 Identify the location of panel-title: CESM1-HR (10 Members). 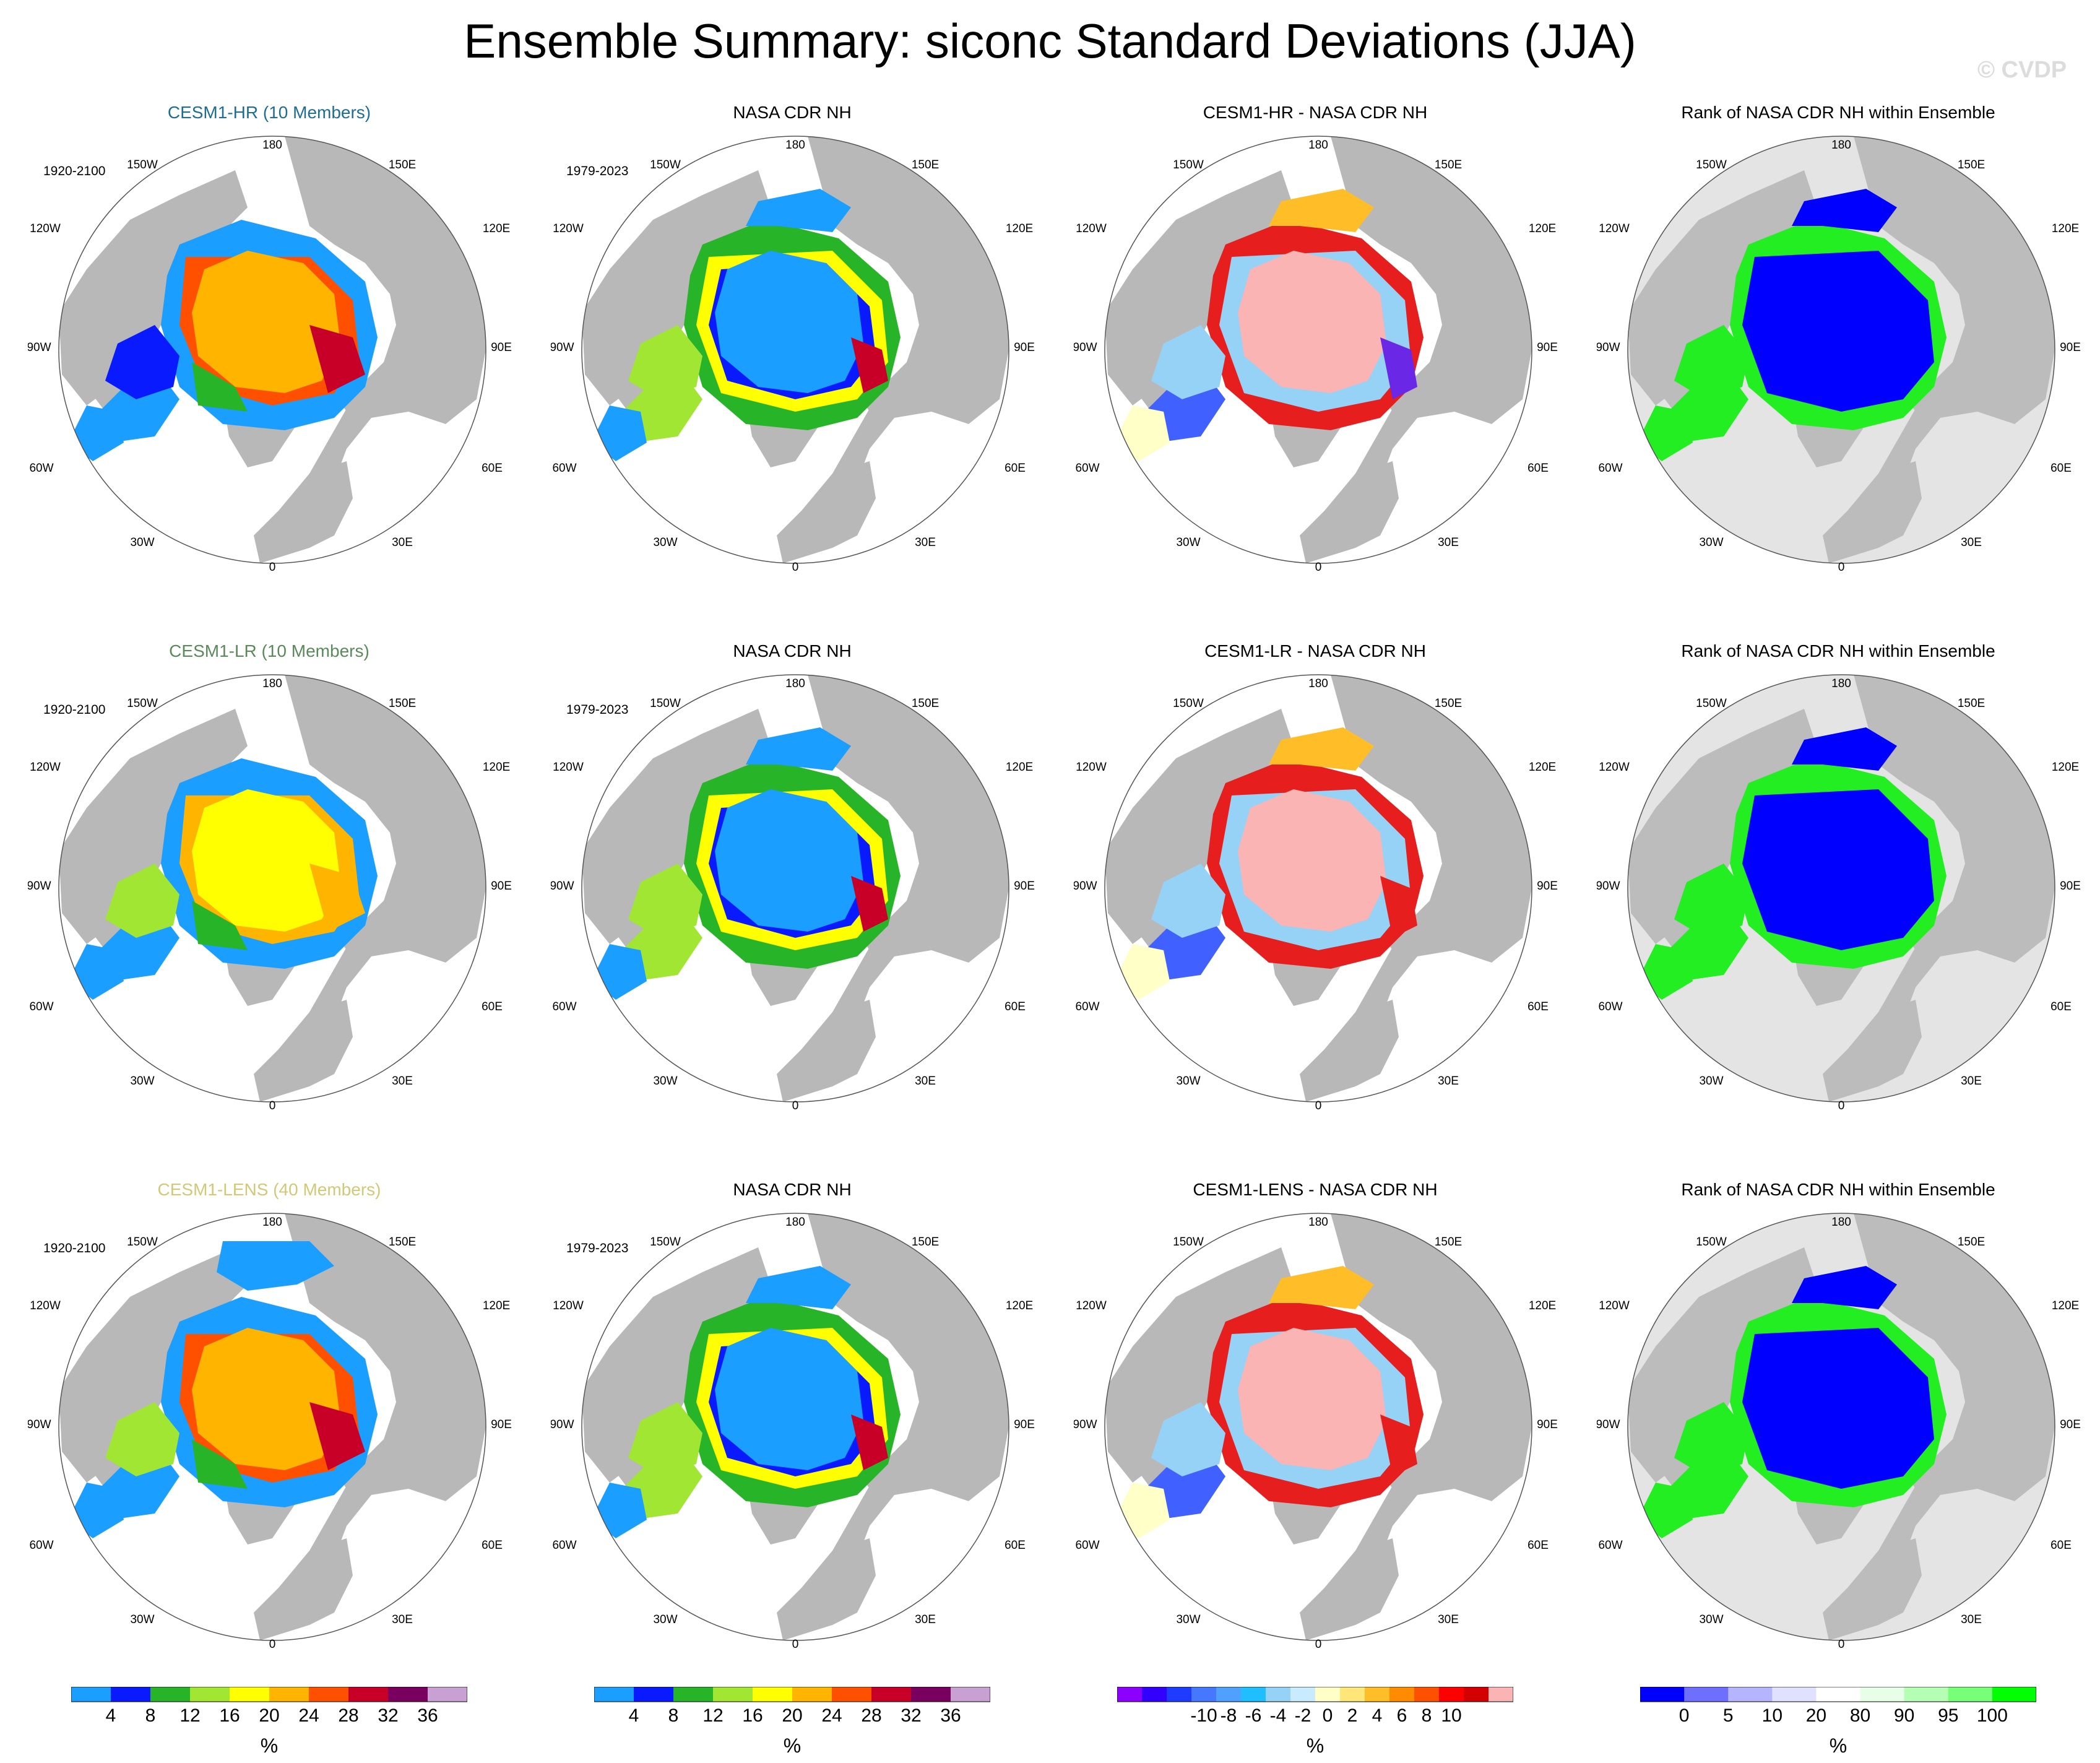
(269, 112).